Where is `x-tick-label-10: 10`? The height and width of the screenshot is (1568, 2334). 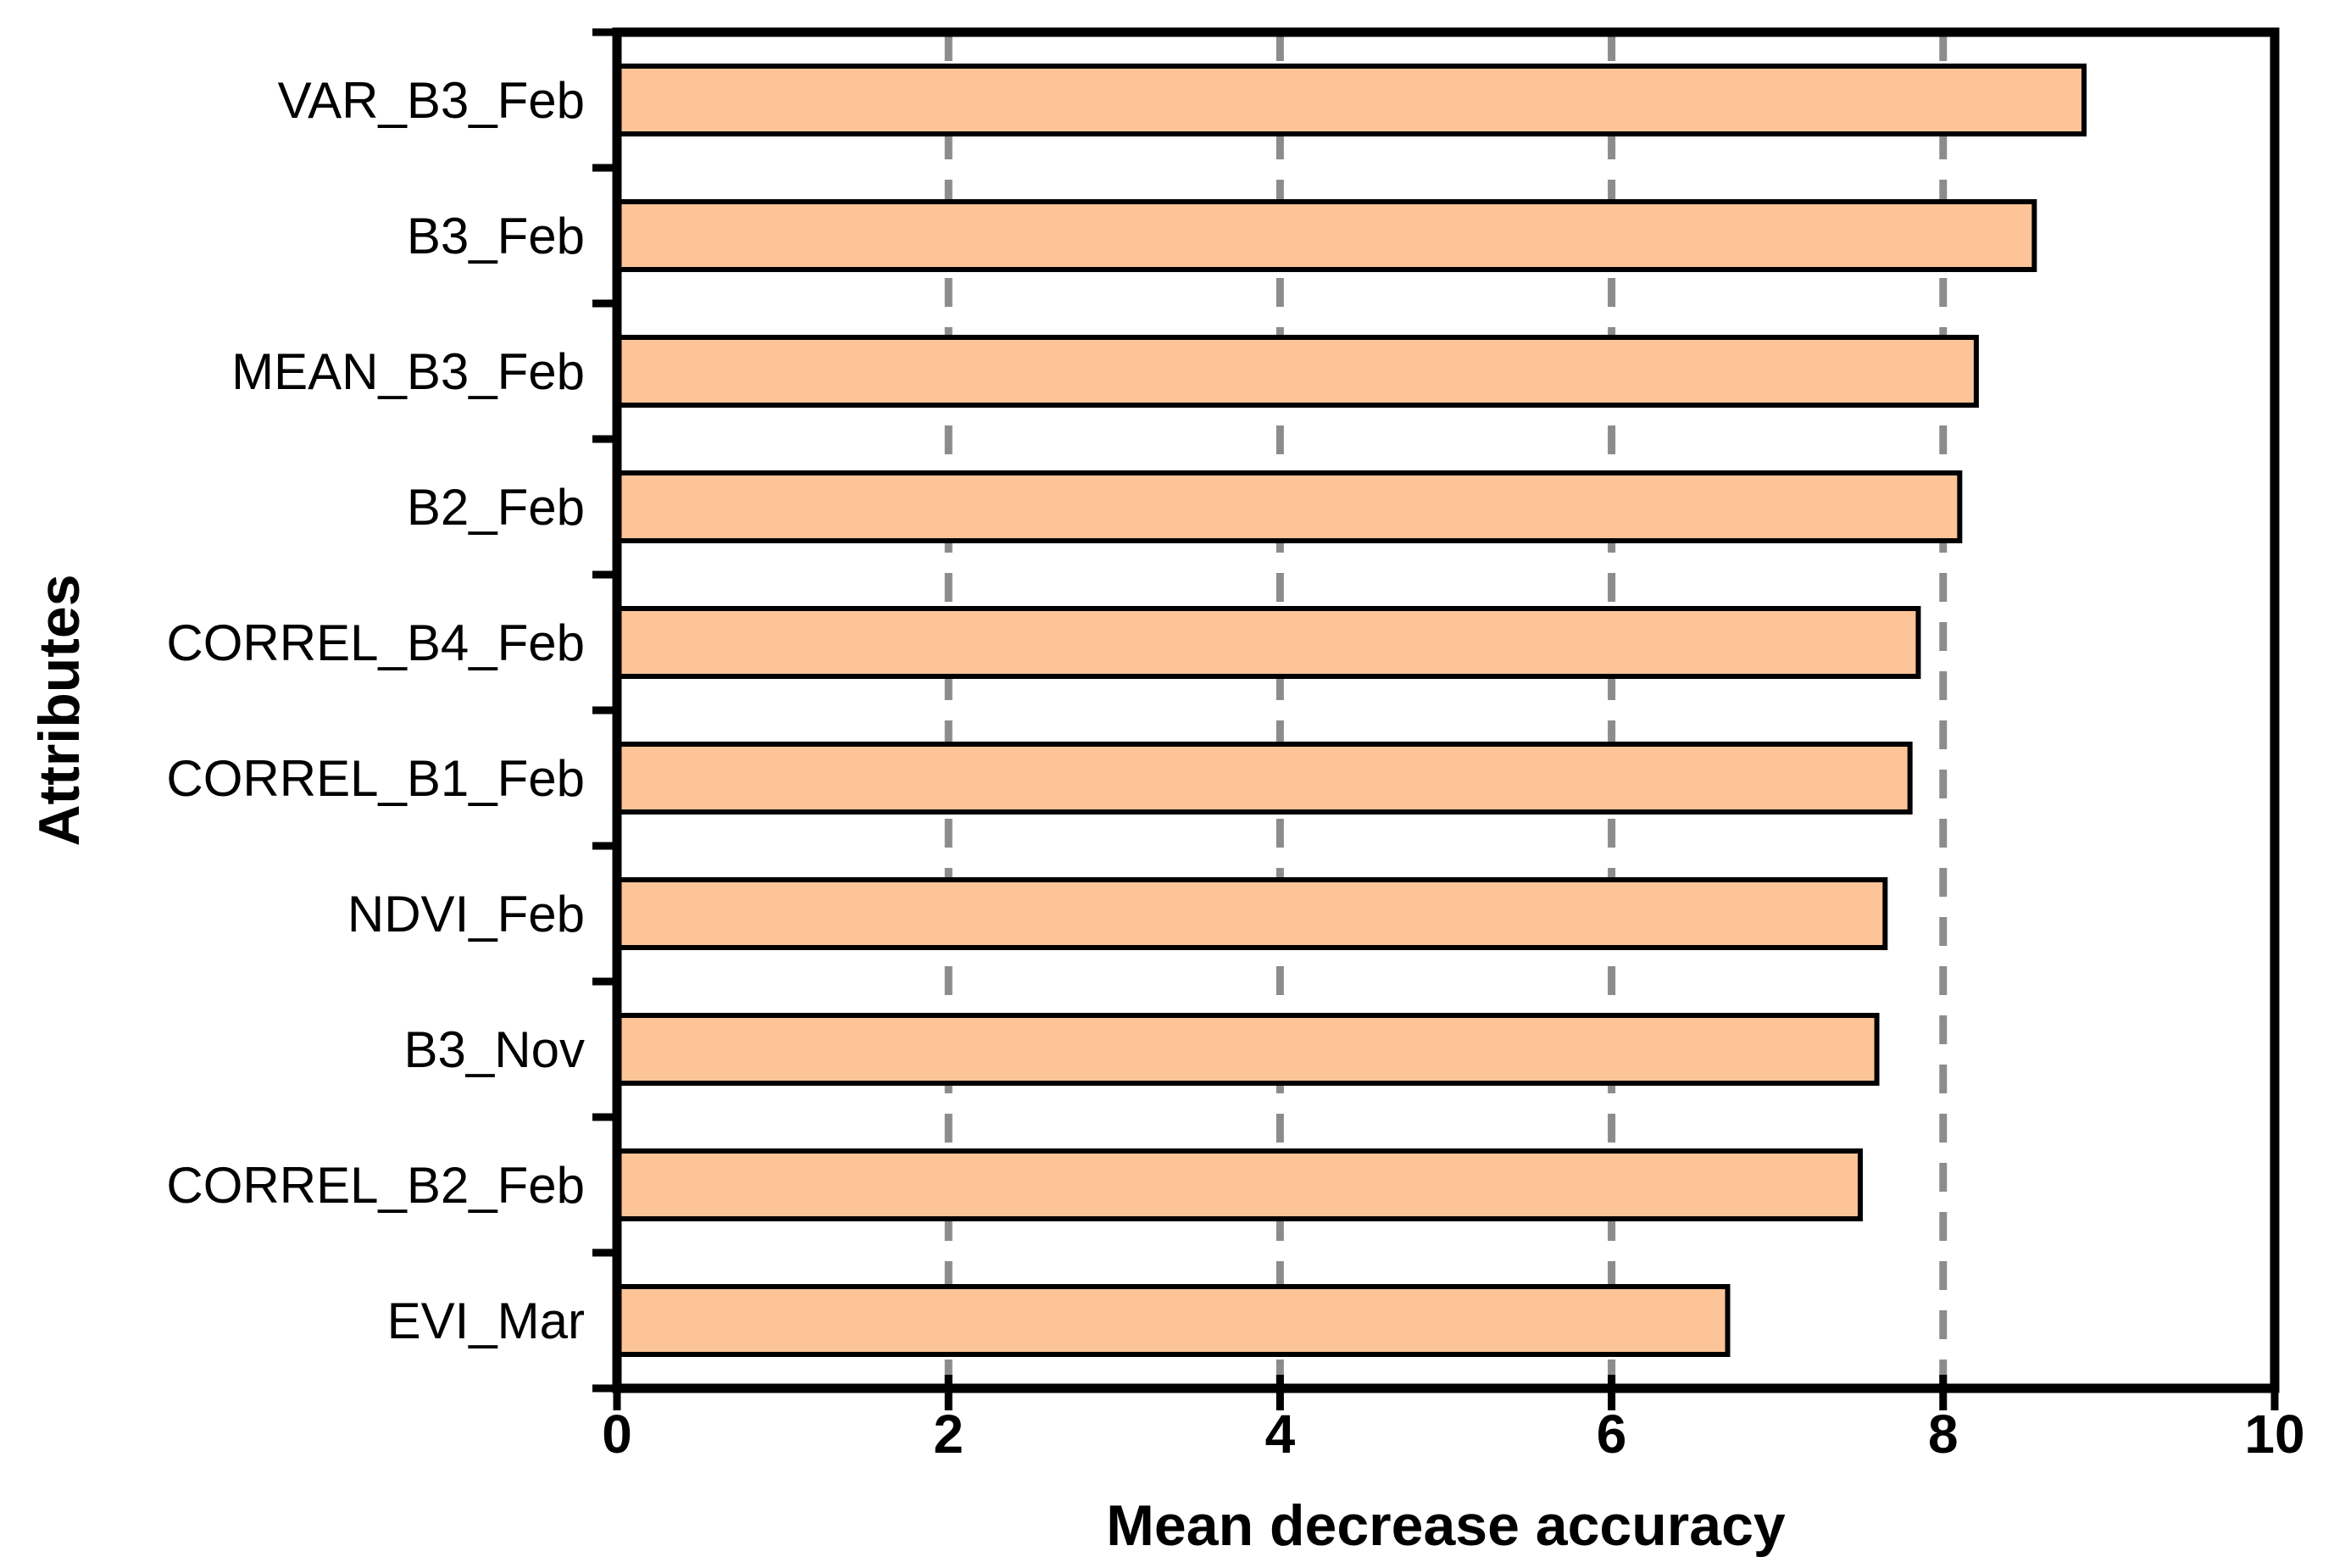 x-tick-label-10: 10 is located at coordinates (2274, 1434).